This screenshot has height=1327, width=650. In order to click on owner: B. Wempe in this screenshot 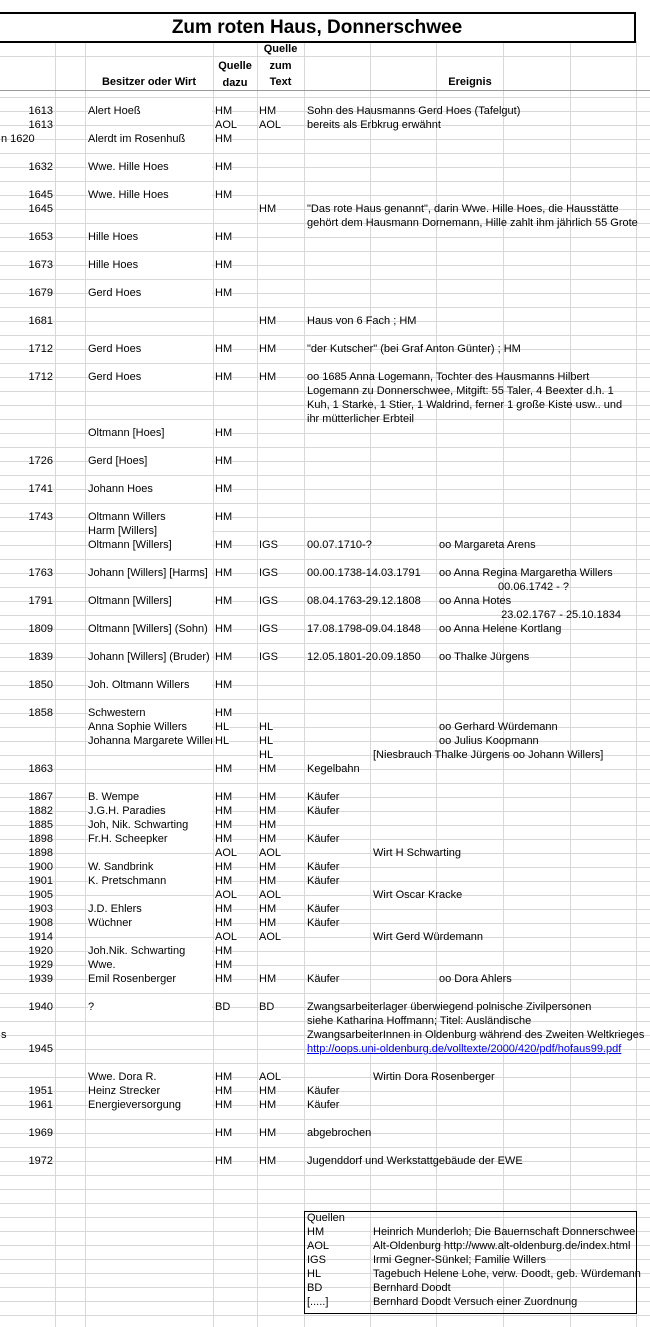, I will do `click(150, 797)`.